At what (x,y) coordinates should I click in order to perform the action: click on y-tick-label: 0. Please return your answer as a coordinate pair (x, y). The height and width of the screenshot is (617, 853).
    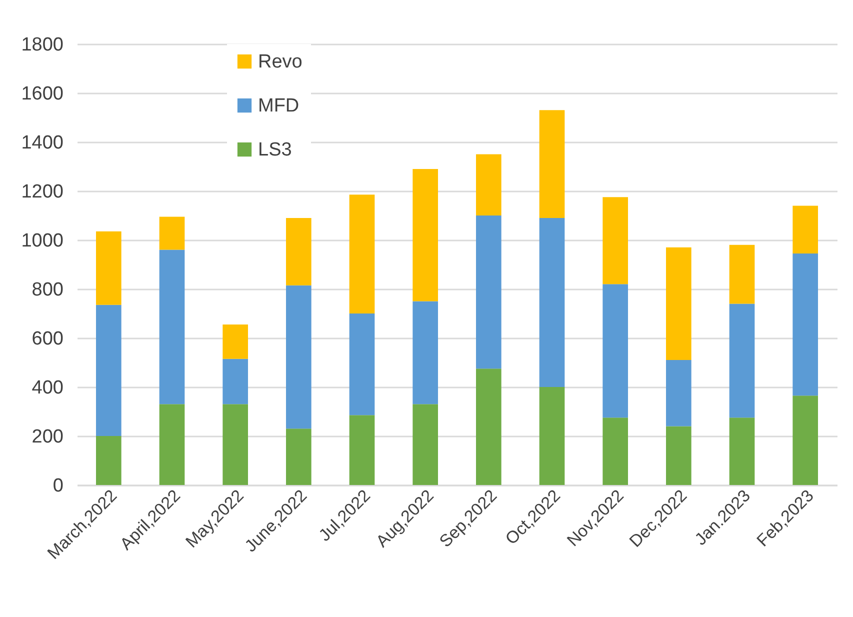
    Looking at the image, I should click on (58, 486).